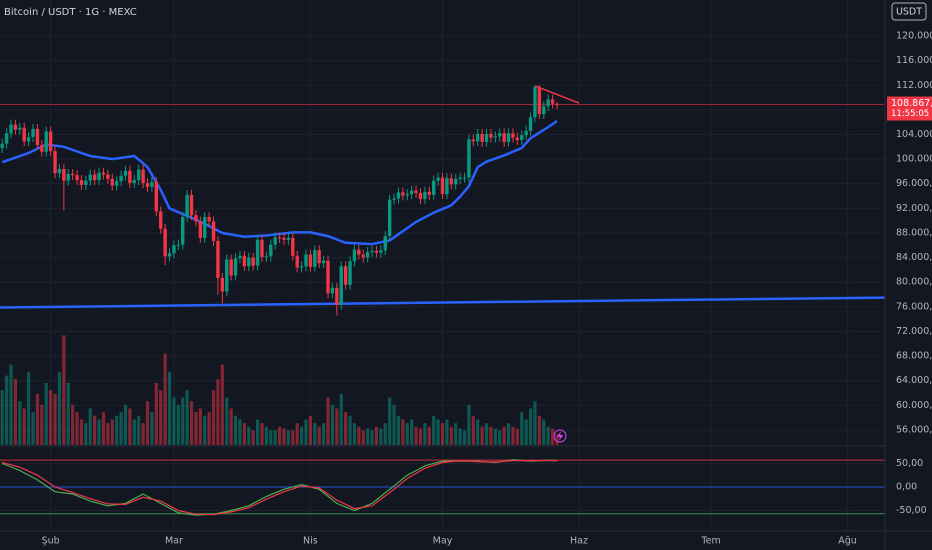 The image size is (932, 550). Describe the element at coordinates (310, 541) in the screenshot. I see `x-tick-label: Nis` at that location.